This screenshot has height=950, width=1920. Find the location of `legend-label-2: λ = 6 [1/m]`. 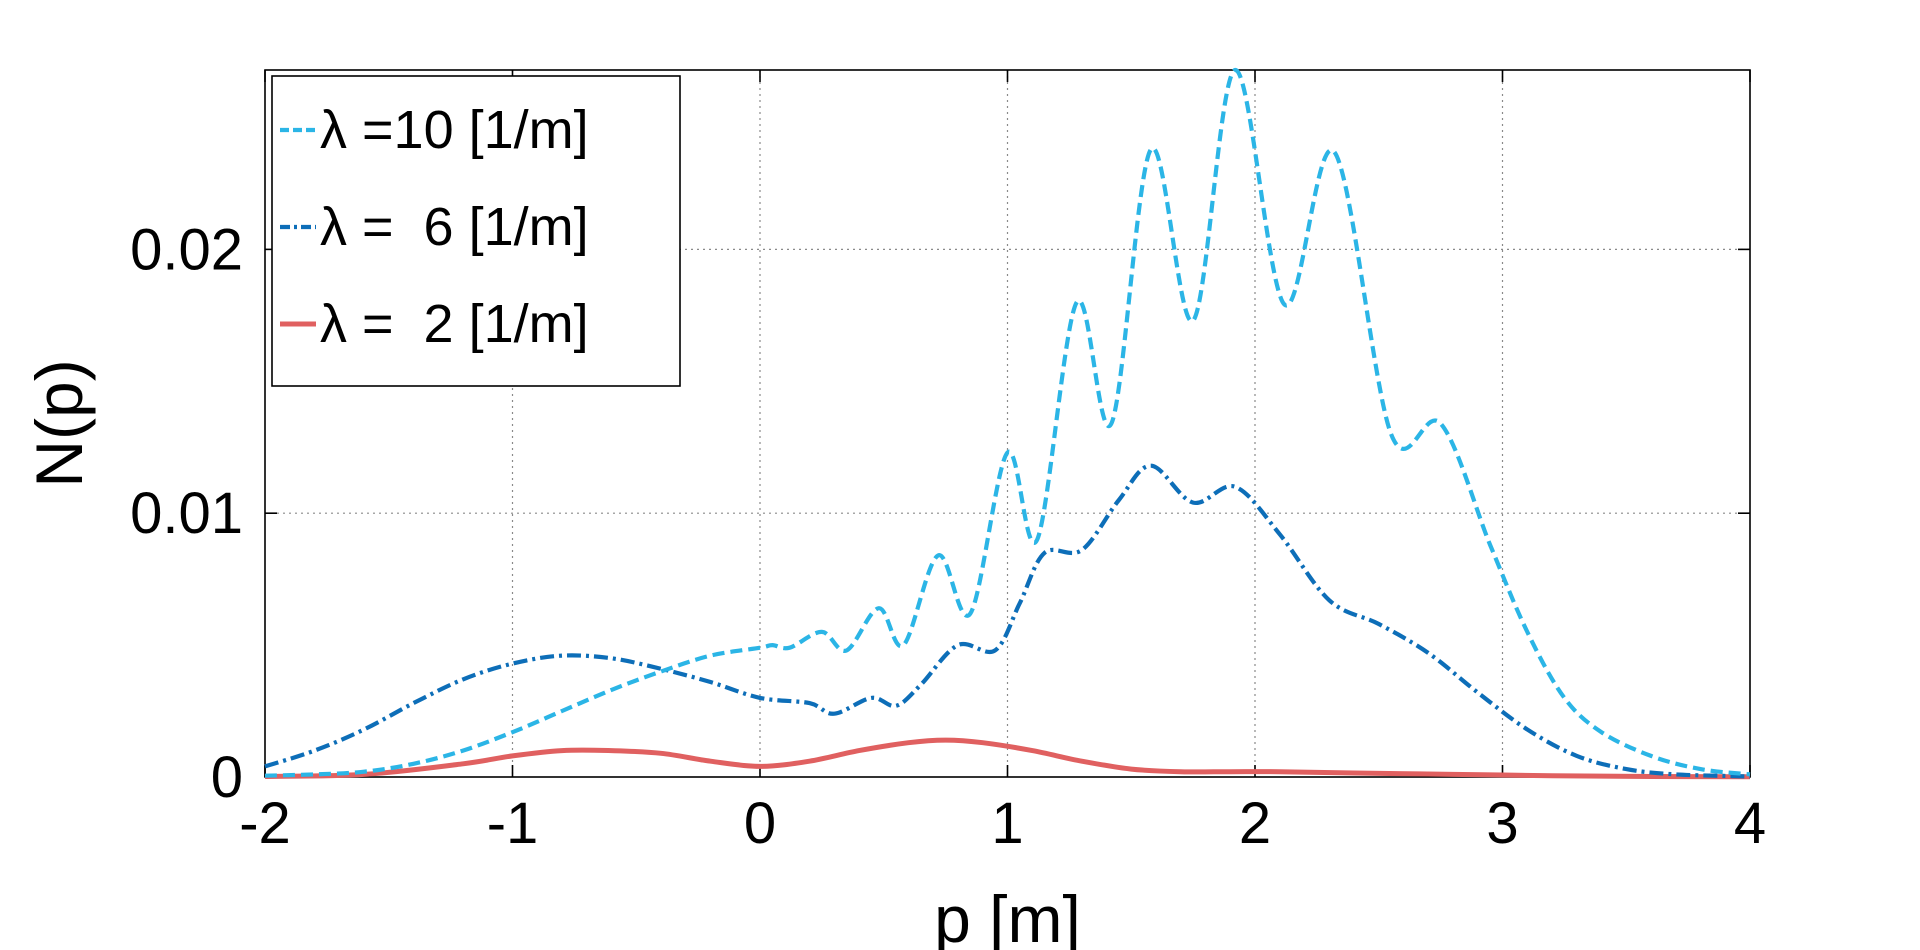

legend-label-2: λ = 6 [1/m] is located at coordinates (454, 227).